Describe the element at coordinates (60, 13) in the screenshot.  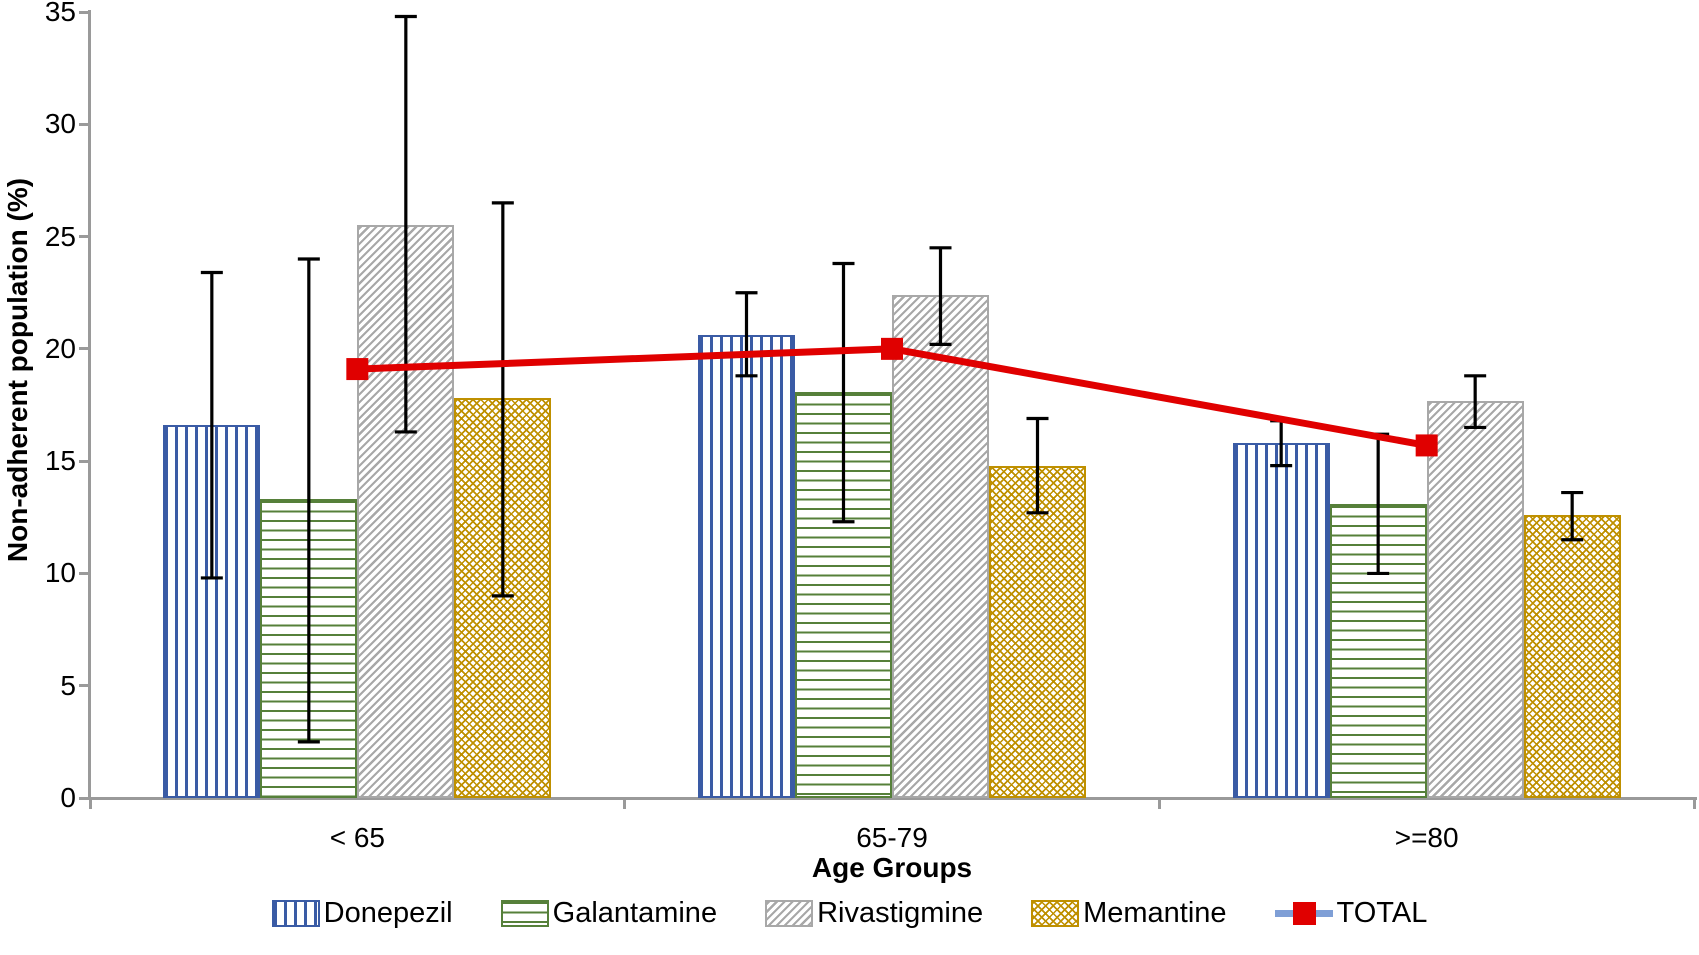
I see `y-tick-label: 35` at that location.